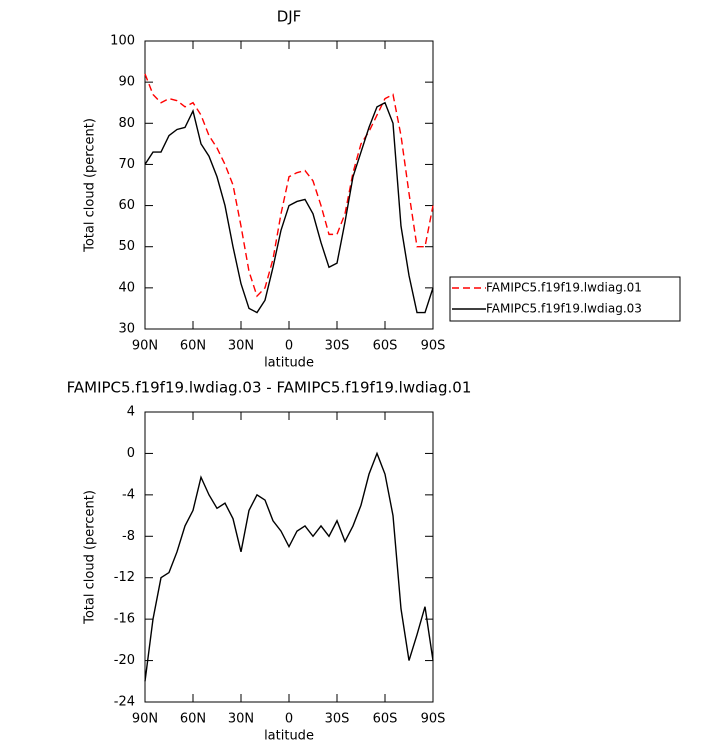 The height and width of the screenshot is (756, 724). I want to click on y-tick-label: -16, so click(124, 619).